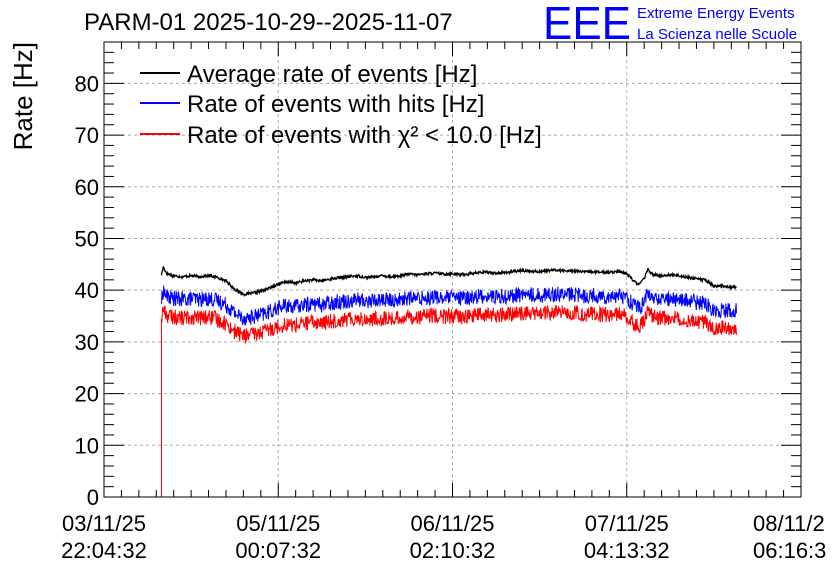 Image resolution: width=836 pixels, height=572 pixels. I want to click on logo-line-2: La Scienza nelle Scuole, so click(717, 34).